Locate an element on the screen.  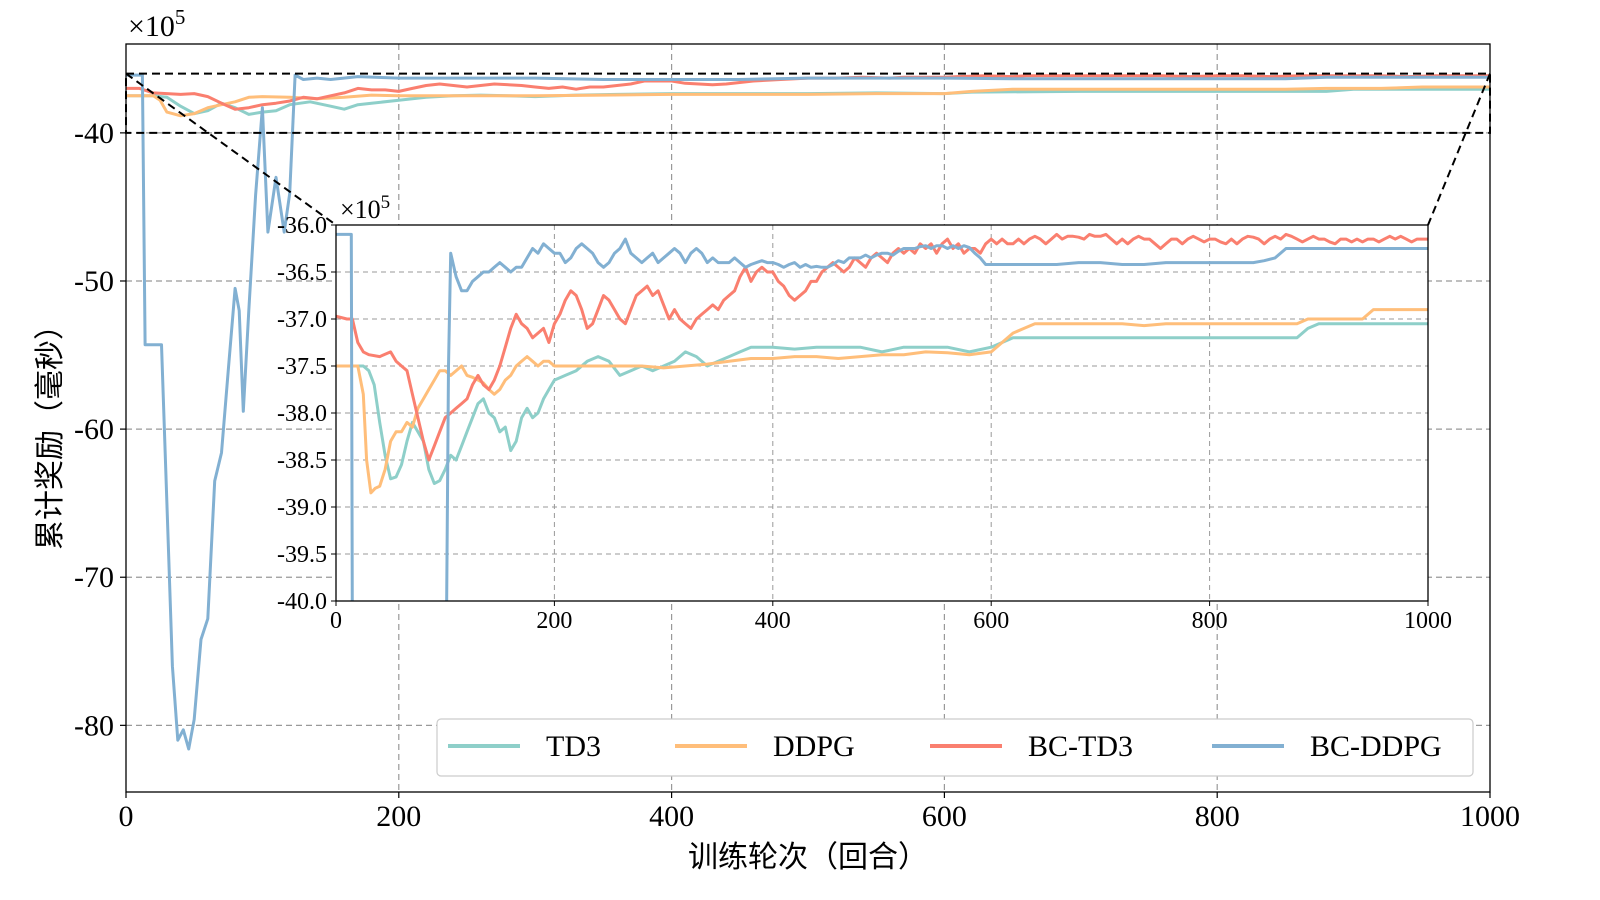
inset-x-tick-label: 400 is located at coordinates (773, 621).